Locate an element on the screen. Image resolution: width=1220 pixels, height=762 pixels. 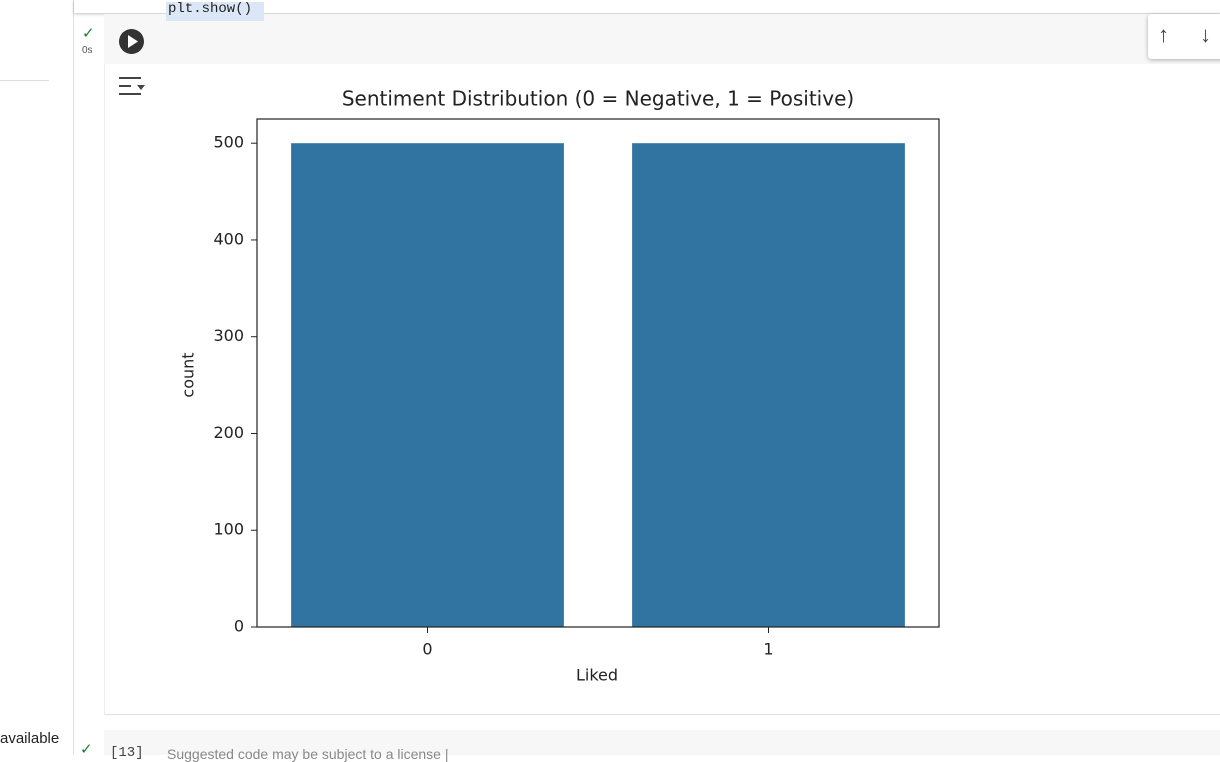
y-tick-label: 200 is located at coordinates (228, 432).